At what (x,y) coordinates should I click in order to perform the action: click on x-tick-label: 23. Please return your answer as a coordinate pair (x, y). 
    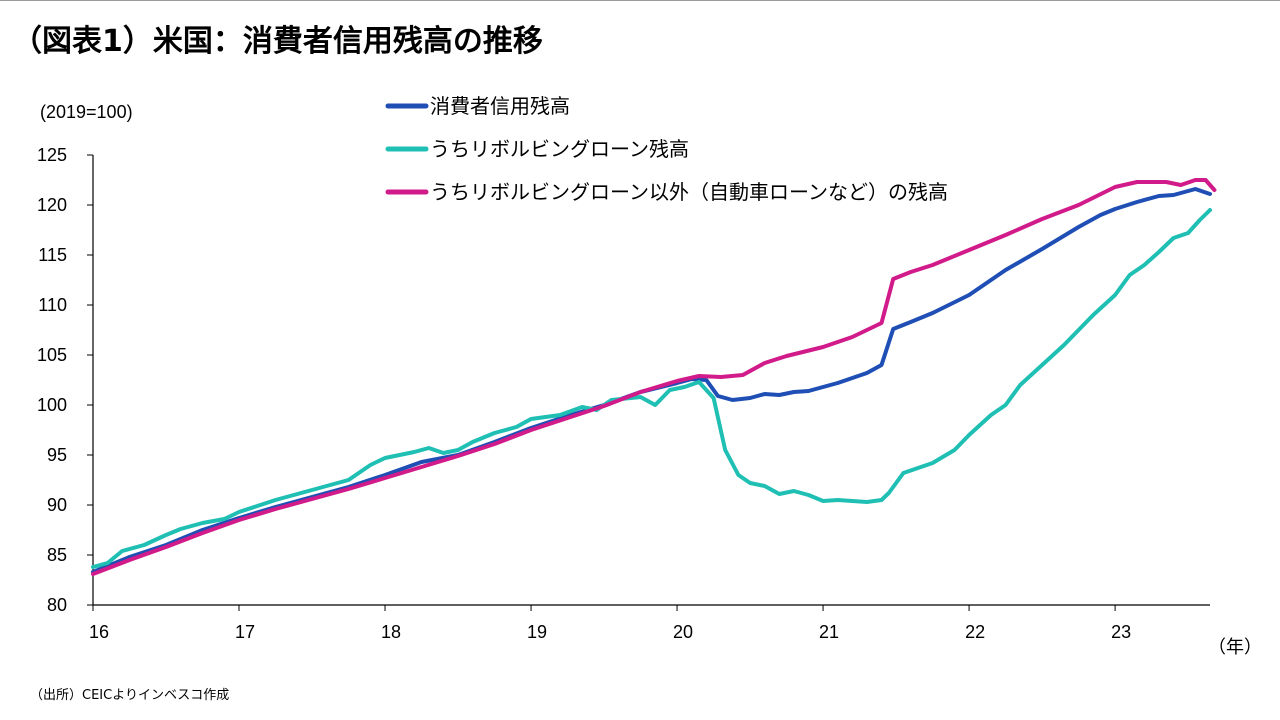
    Looking at the image, I should click on (1121, 632).